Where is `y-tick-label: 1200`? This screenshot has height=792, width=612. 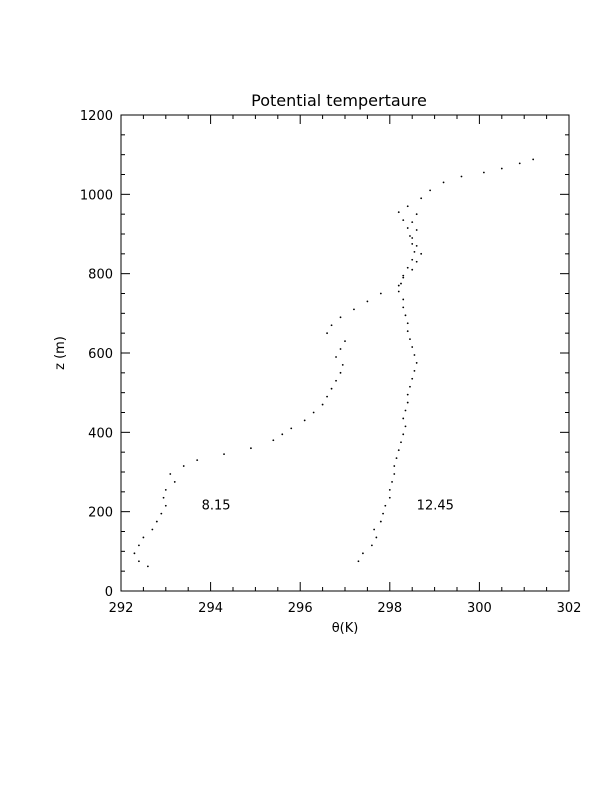
y-tick-label: 1200 is located at coordinates (96, 116).